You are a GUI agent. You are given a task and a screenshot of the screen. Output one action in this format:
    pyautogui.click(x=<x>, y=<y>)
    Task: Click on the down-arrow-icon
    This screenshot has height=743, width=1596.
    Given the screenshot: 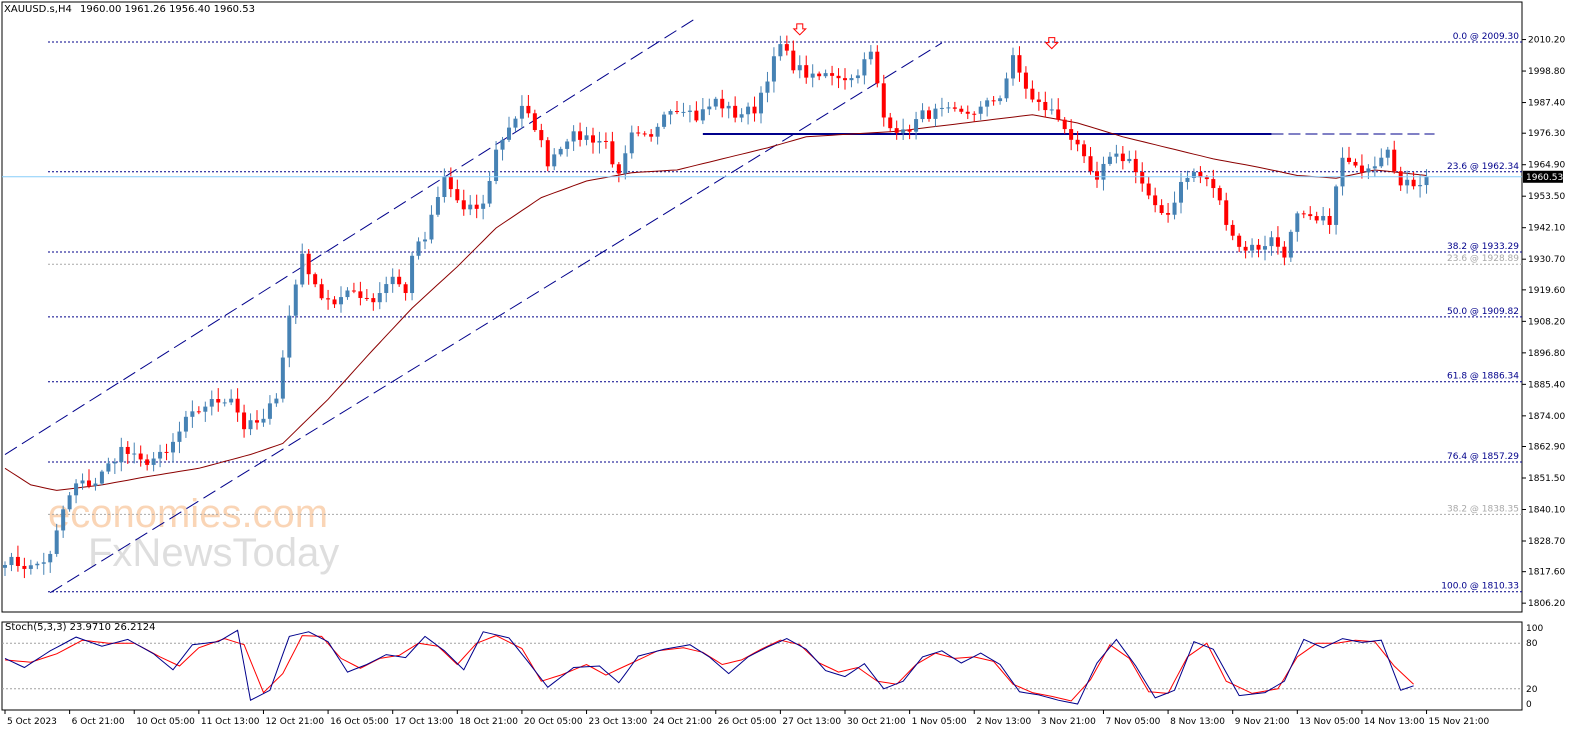 What is the action you would take?
    pyautogui.click(x=799, y=29)
    